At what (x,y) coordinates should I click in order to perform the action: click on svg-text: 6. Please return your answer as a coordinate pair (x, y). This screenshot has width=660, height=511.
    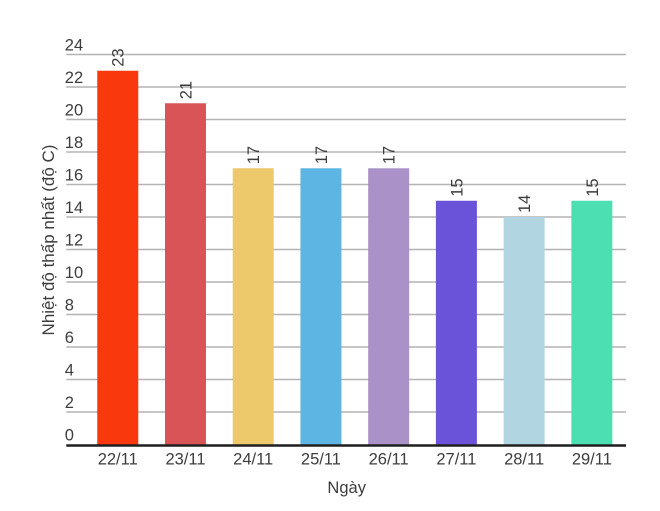
    Looking at the image, I should click on (69, 338).